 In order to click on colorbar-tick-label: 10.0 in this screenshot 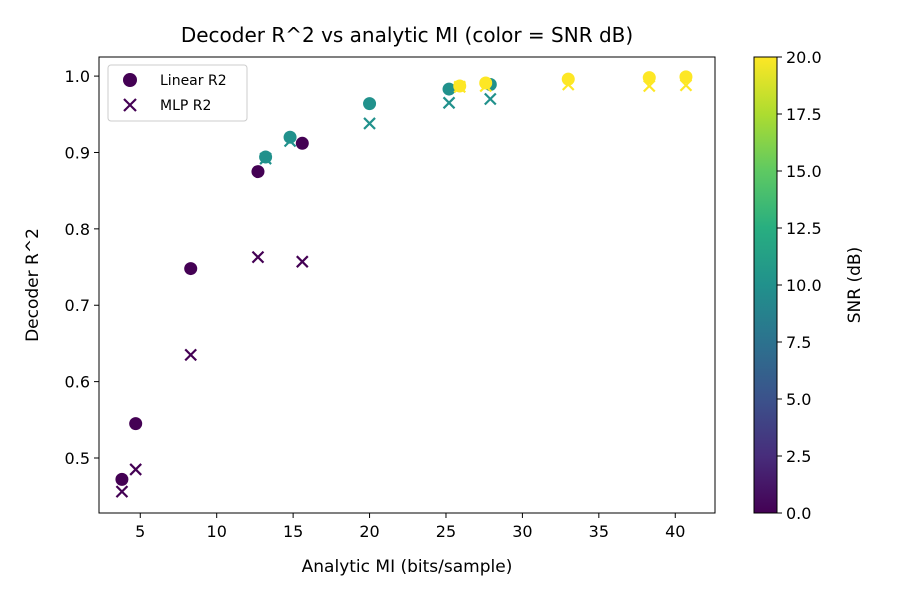, I will do `click(804, 285)`.